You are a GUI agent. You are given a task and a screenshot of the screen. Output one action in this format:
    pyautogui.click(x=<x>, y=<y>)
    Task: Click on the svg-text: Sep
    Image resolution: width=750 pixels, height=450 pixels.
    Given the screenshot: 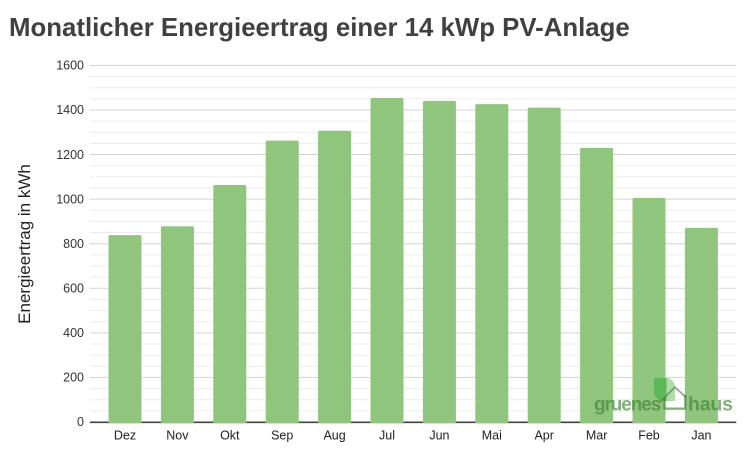 What is the action you would take?
    pyautogui.click(x=282, y=435)
    